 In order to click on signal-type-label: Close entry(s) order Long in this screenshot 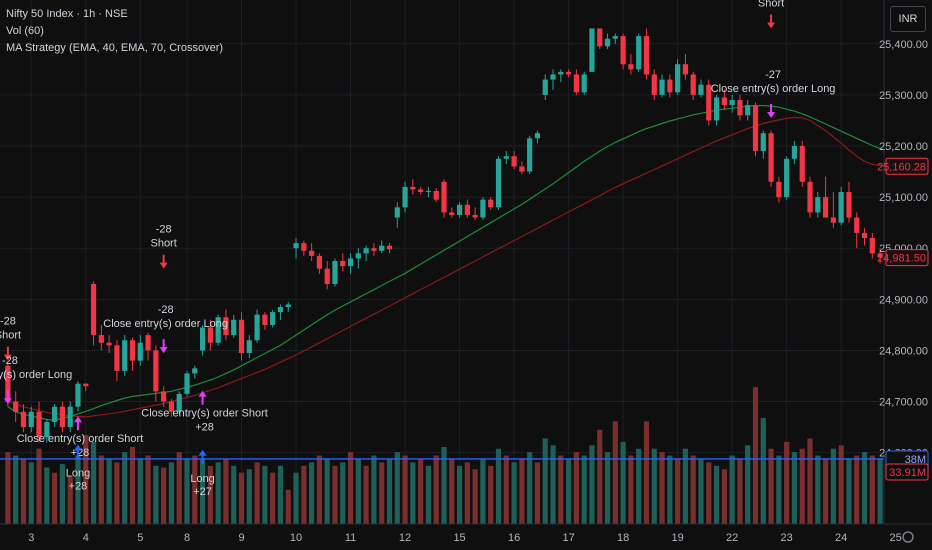, I will do `click(165, 324)`.